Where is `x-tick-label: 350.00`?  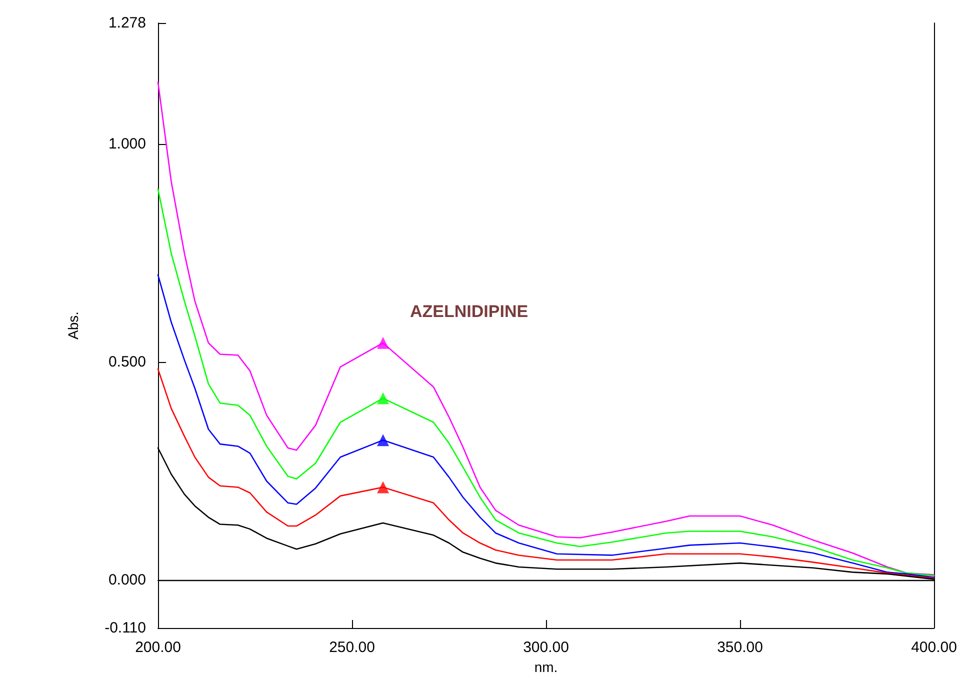 x-tick-label: 350.00 is located at coordinates (740, 647).